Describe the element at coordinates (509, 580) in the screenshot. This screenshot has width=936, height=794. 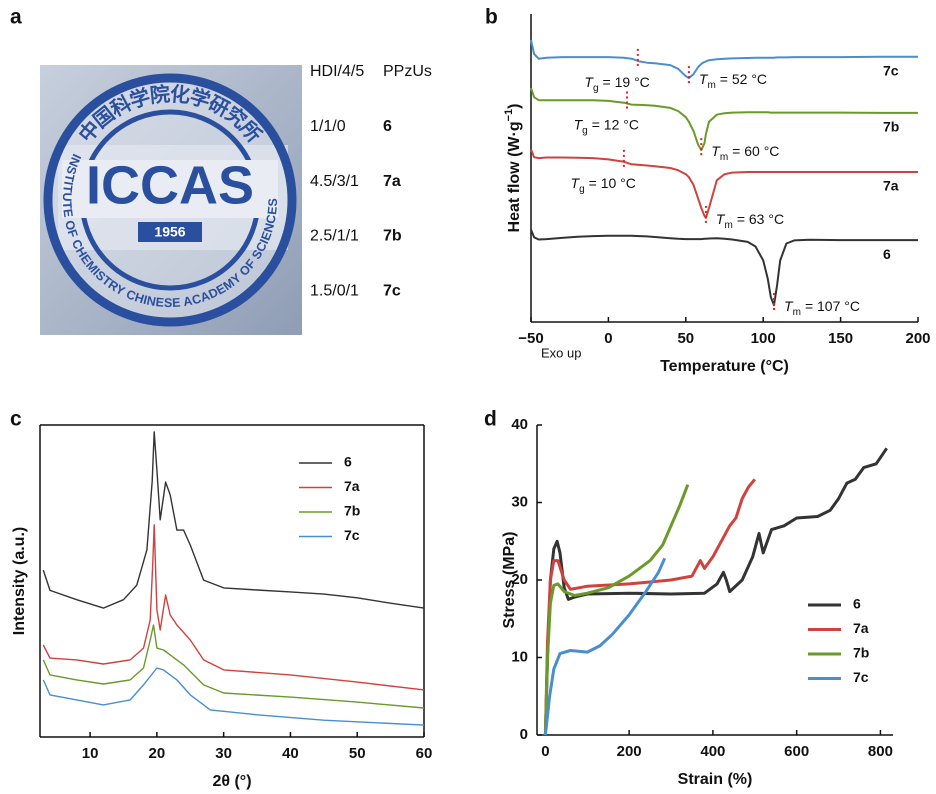
I see `y-axis-label-part: Stress (MPa)` at that location.